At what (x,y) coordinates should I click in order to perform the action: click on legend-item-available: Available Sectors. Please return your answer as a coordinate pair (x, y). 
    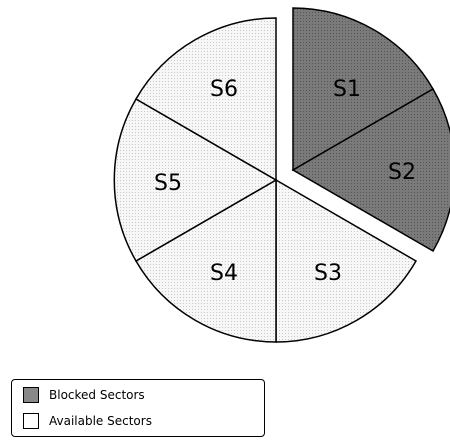
    Looking at the image, I should click on (87, 421).